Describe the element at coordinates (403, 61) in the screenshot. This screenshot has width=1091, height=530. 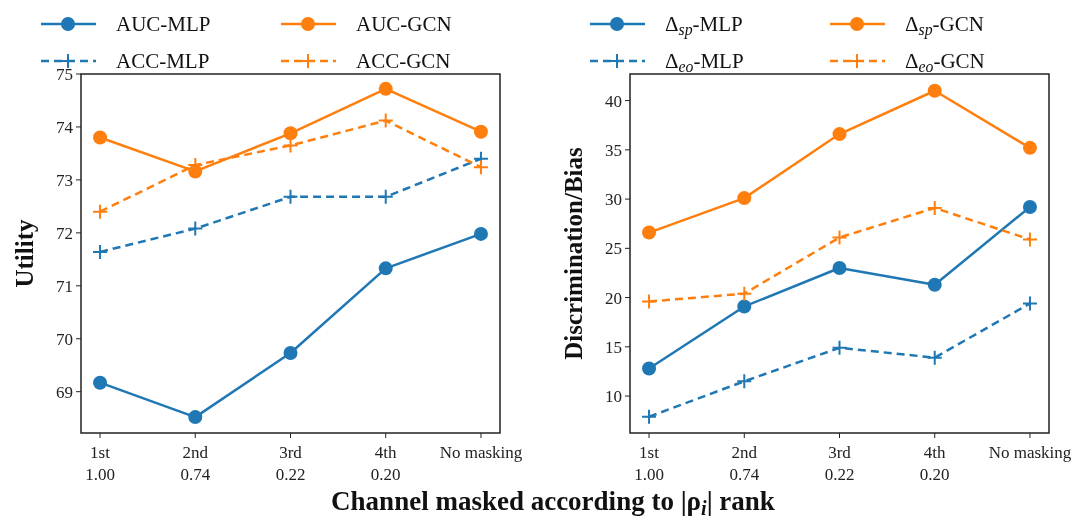
I see `legend-label: ACC-GCN` at that location.